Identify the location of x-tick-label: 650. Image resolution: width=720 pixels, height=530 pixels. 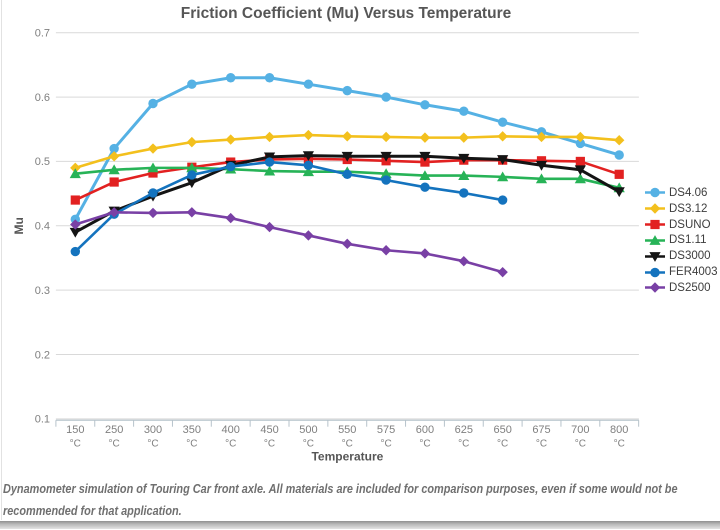
(502, 430).